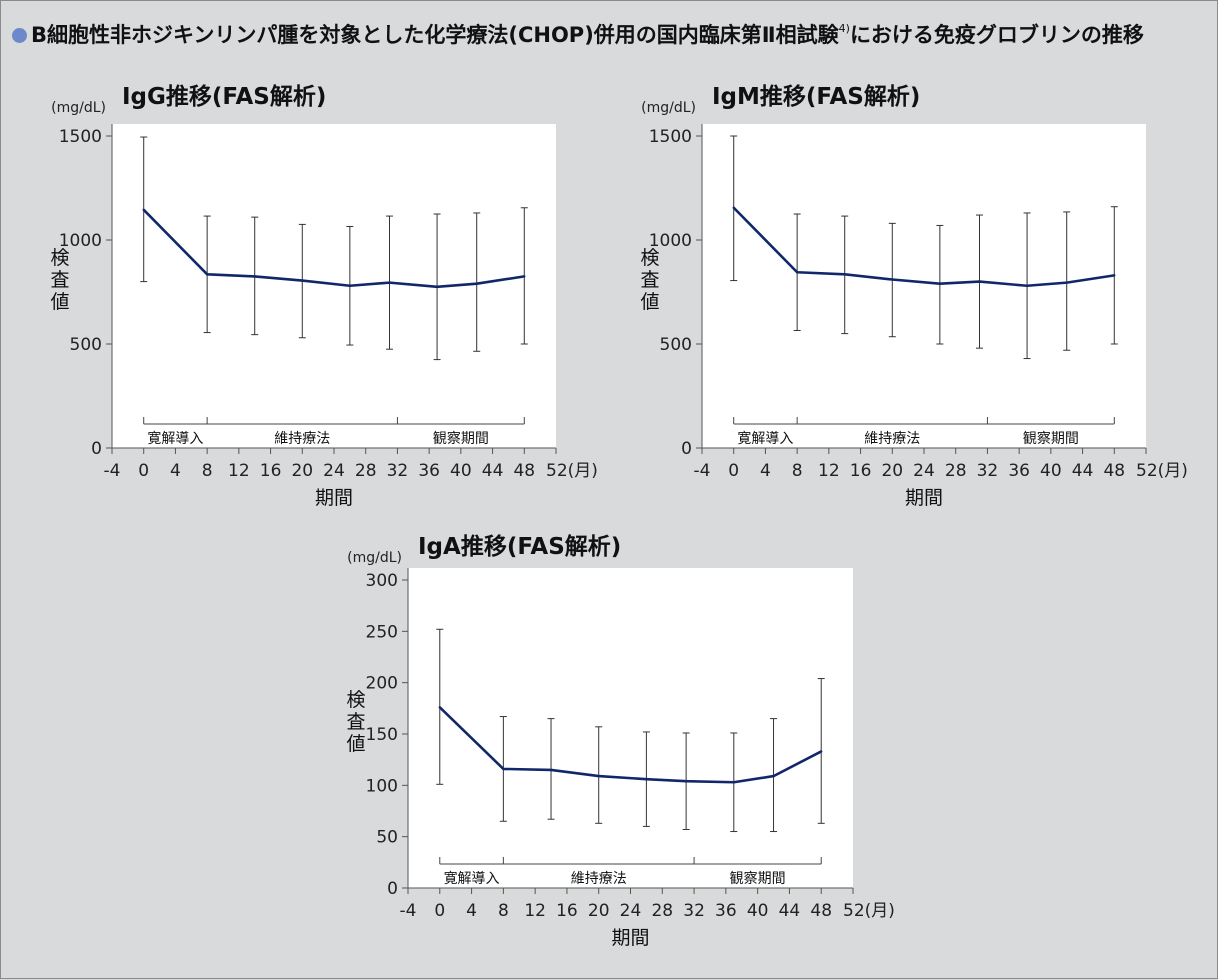  I want to click on header-ref: 4), so click(844, 28).